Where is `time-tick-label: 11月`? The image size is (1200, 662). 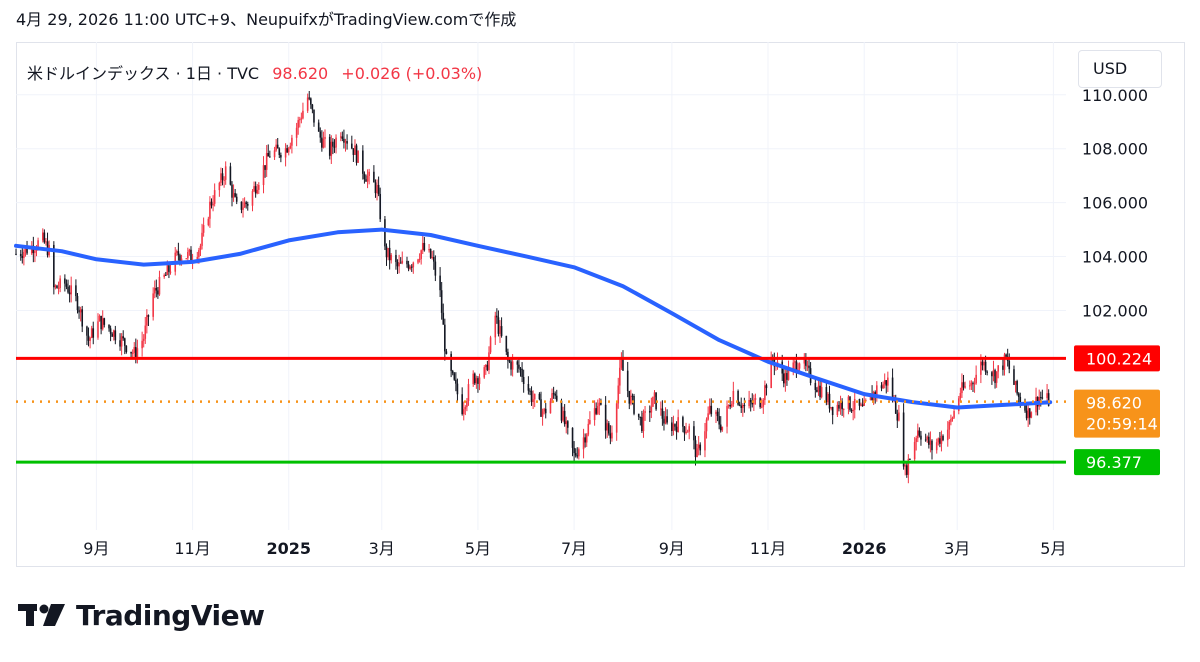 time-tick-label: 11月 is located at coordinates (768, 548).